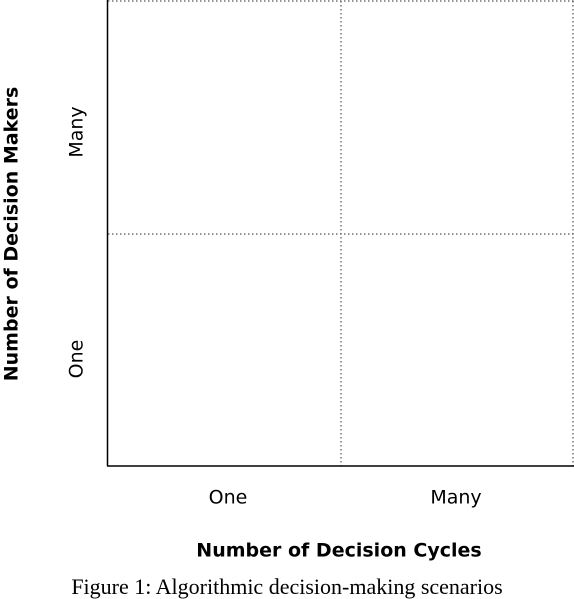 This screenshot has width=574, height=599. I want to click on y-axis-title: Number of Decision Makers, so click(11, 234).